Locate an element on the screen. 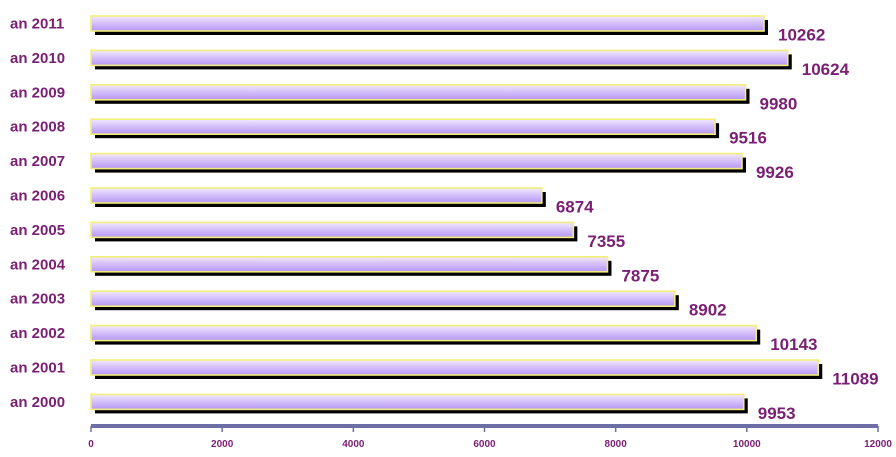 The image size is (896, 457). category-label: an 2001 is located at coordinates (37, 367).